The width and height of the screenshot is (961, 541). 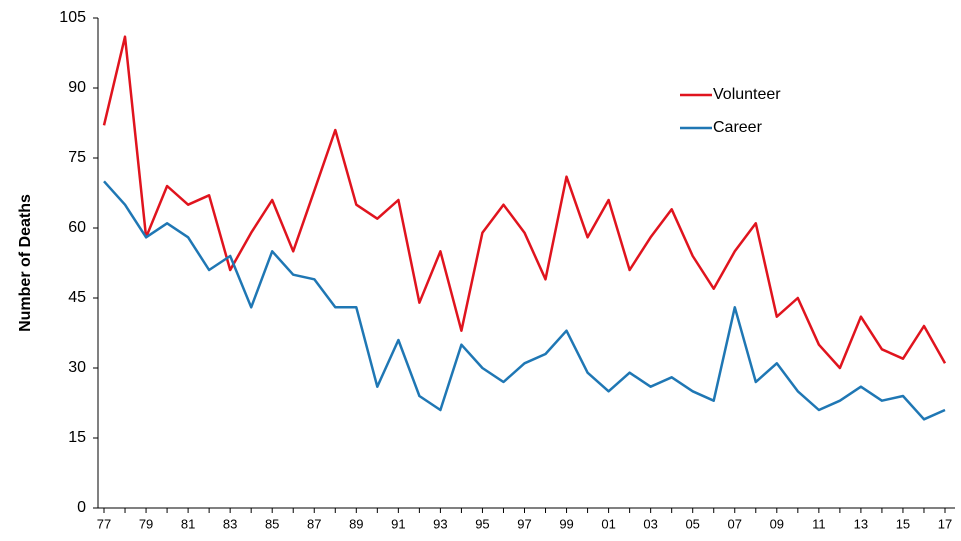 I want to click on x-tick-label: 15, so click(x=903, y=523).